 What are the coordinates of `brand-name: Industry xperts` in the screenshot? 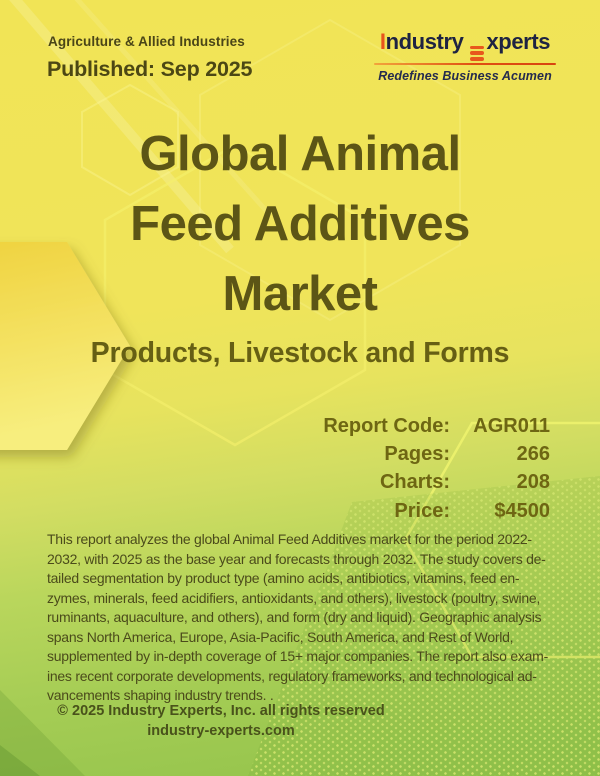 It's located at (465, 45).